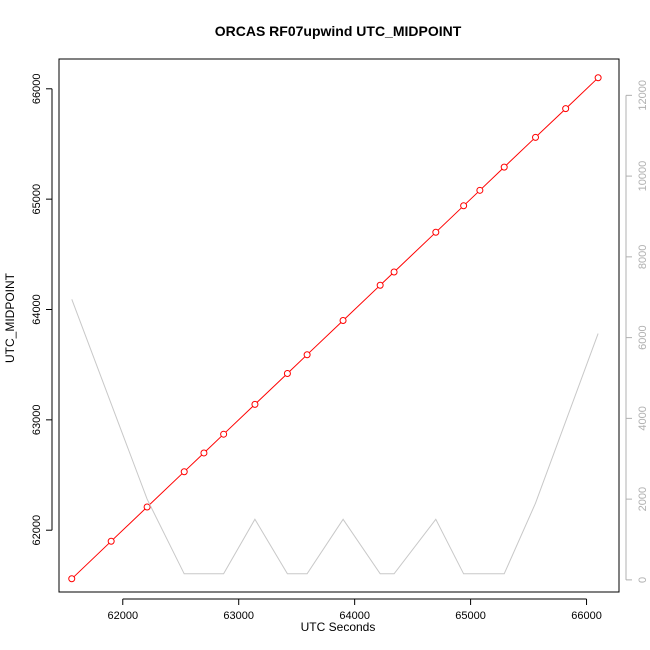 The width and height of the screenshot is (650, 650). Describe the element at coordinates (338, 31) in the screenshot. I see `chart-title: ORCAS RF07upwind UTC_MIDPOINT` at that location.